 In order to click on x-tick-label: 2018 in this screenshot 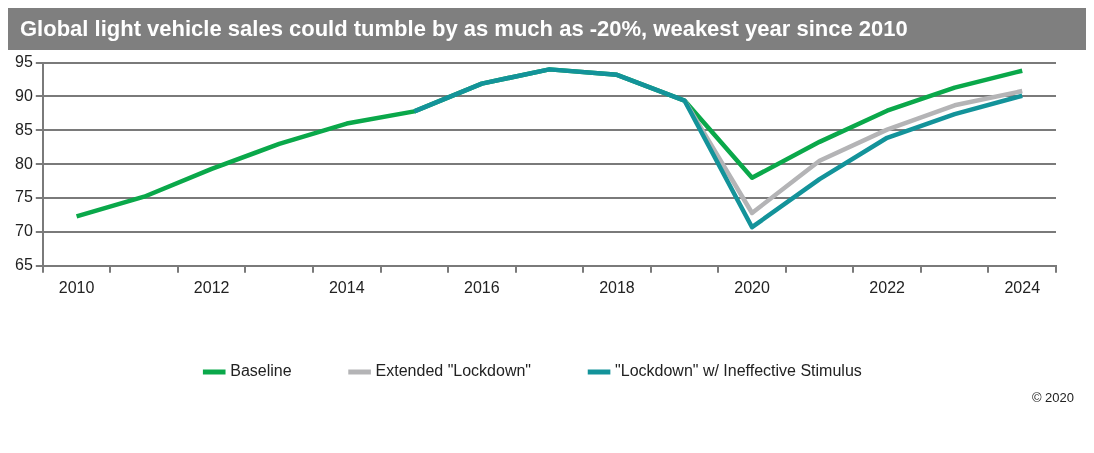, I will do `click(617, 287)`.